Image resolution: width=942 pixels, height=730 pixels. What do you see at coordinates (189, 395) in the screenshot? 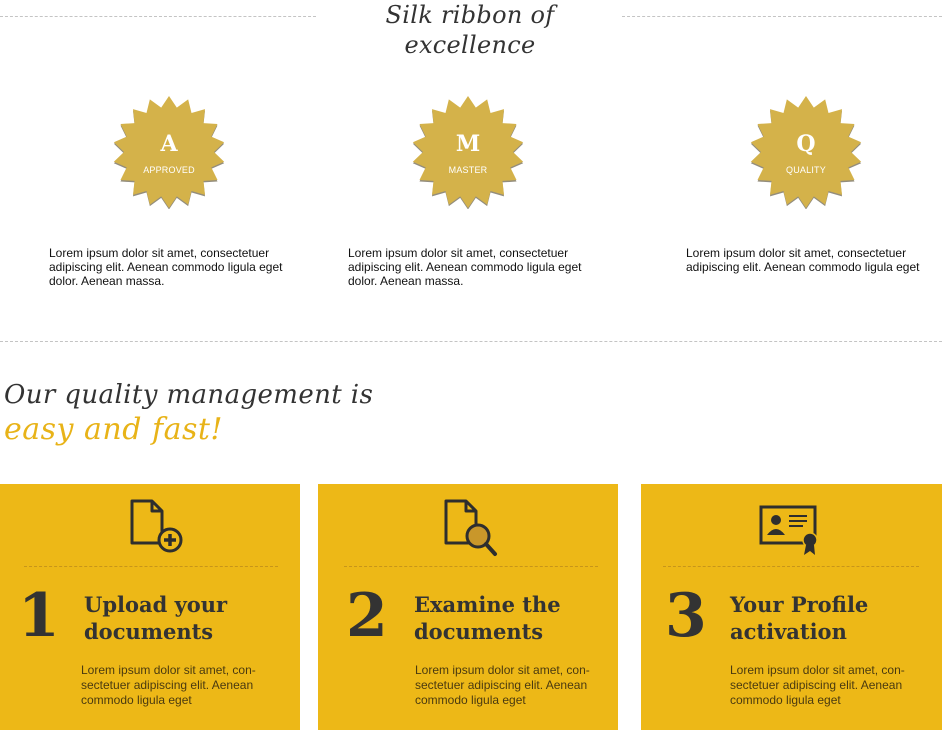
I see `headline: Our quality management is` at bounding box center [189, 395].